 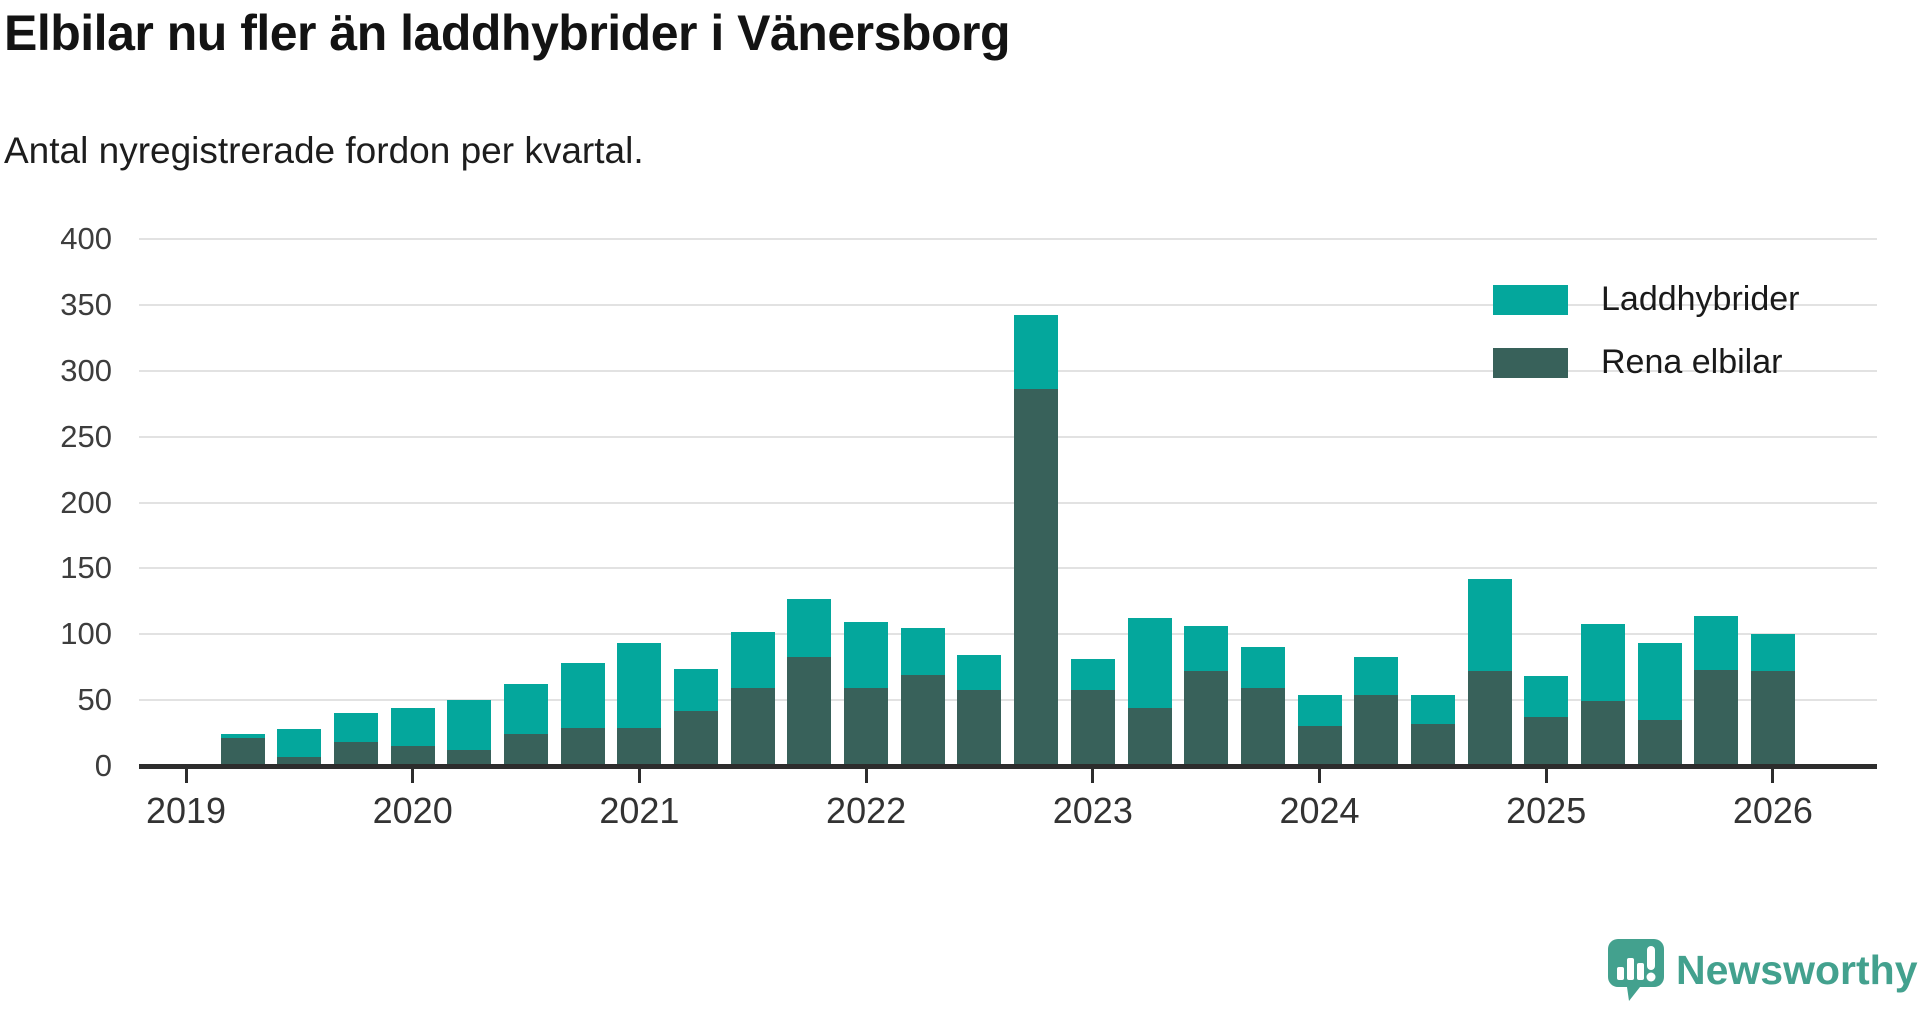 What do you see at coordinates (1700, 299) in the screenshot?
I see `legend-label: Laddhybrider` at bounding box center [1700, 299].